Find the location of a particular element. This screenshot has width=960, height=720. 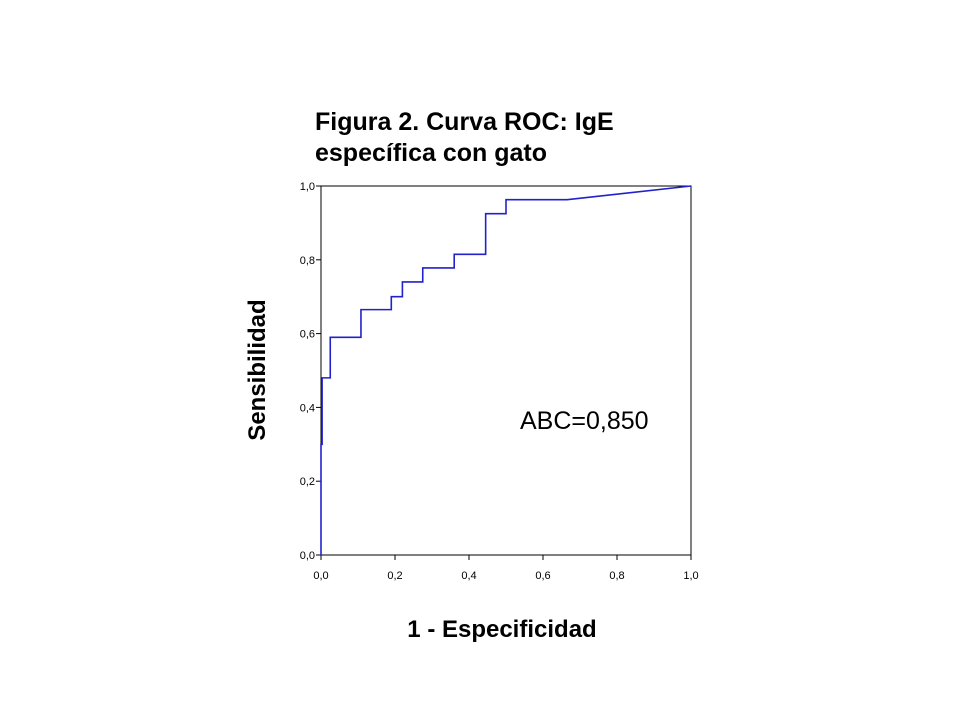

y-tick-label: 0,0 is located at coordinates (307, 556).